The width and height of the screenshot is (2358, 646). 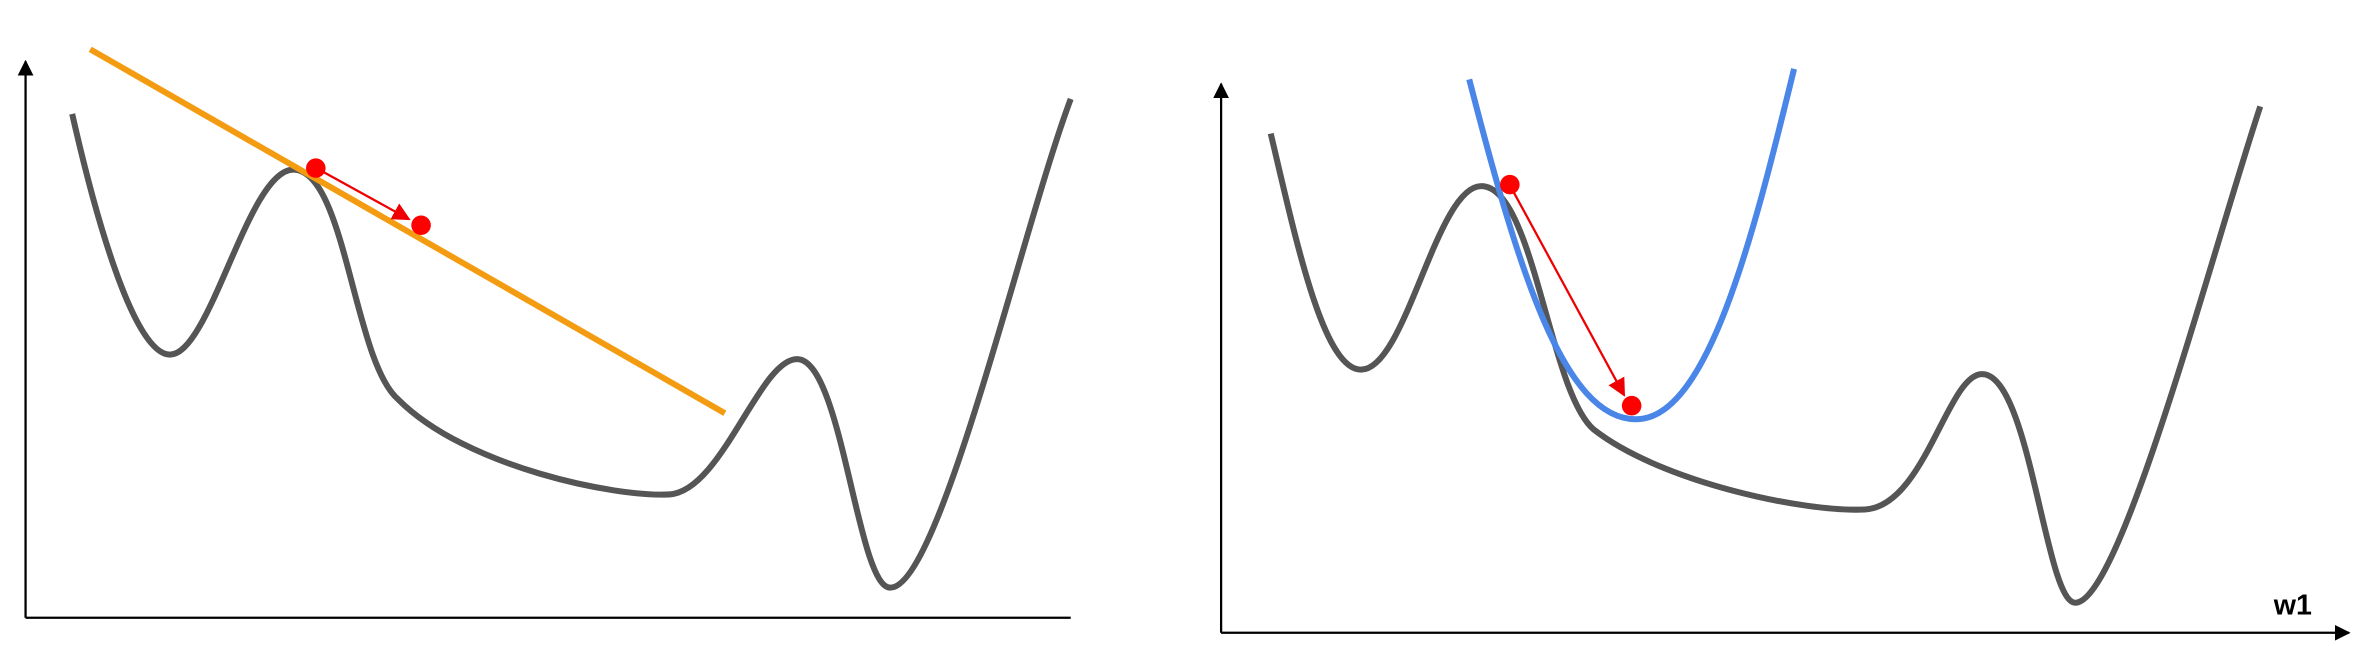 I want to click on x-axis-label: w1, so click(x=2292, y=606).